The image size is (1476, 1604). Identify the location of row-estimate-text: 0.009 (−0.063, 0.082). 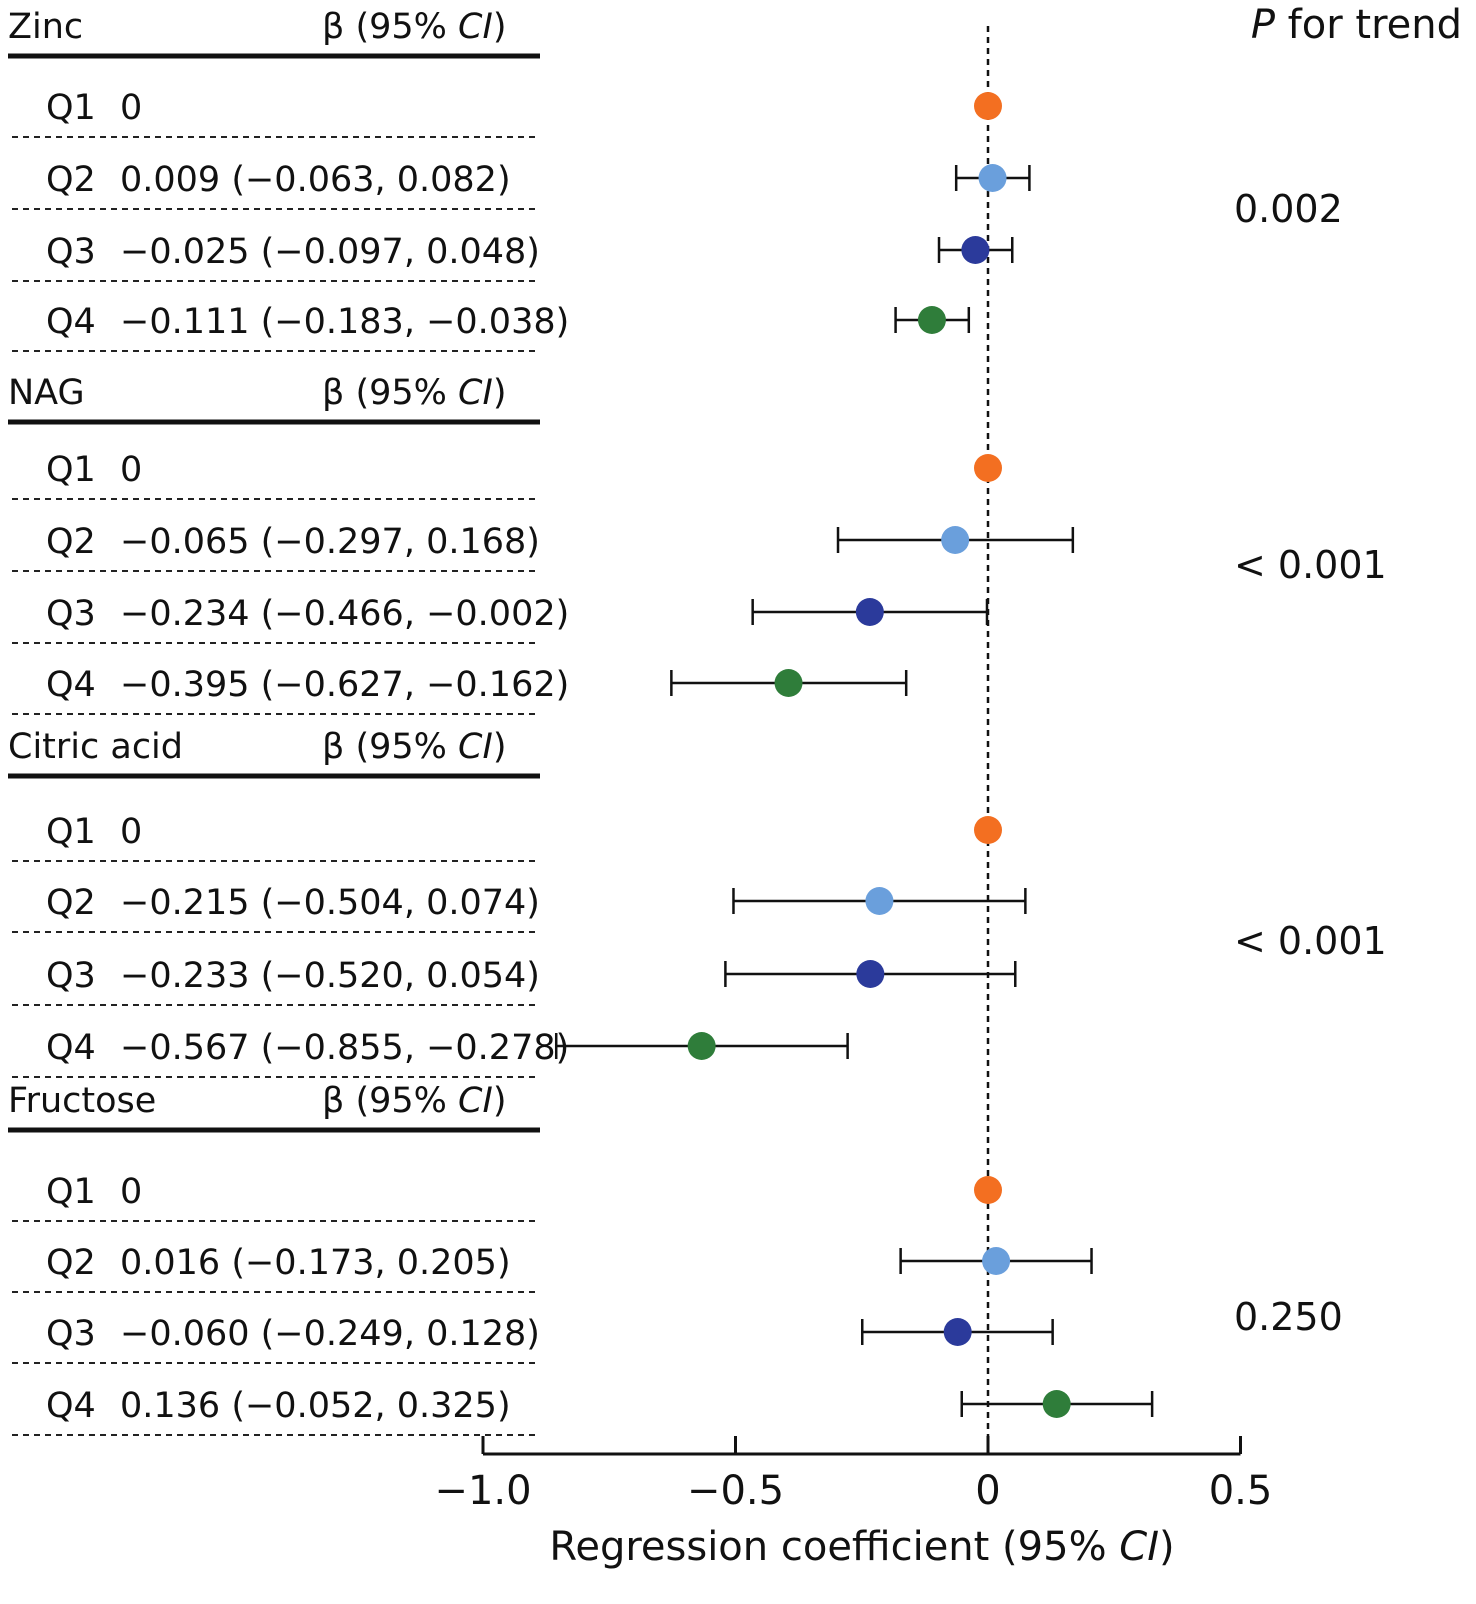
(315, 180).